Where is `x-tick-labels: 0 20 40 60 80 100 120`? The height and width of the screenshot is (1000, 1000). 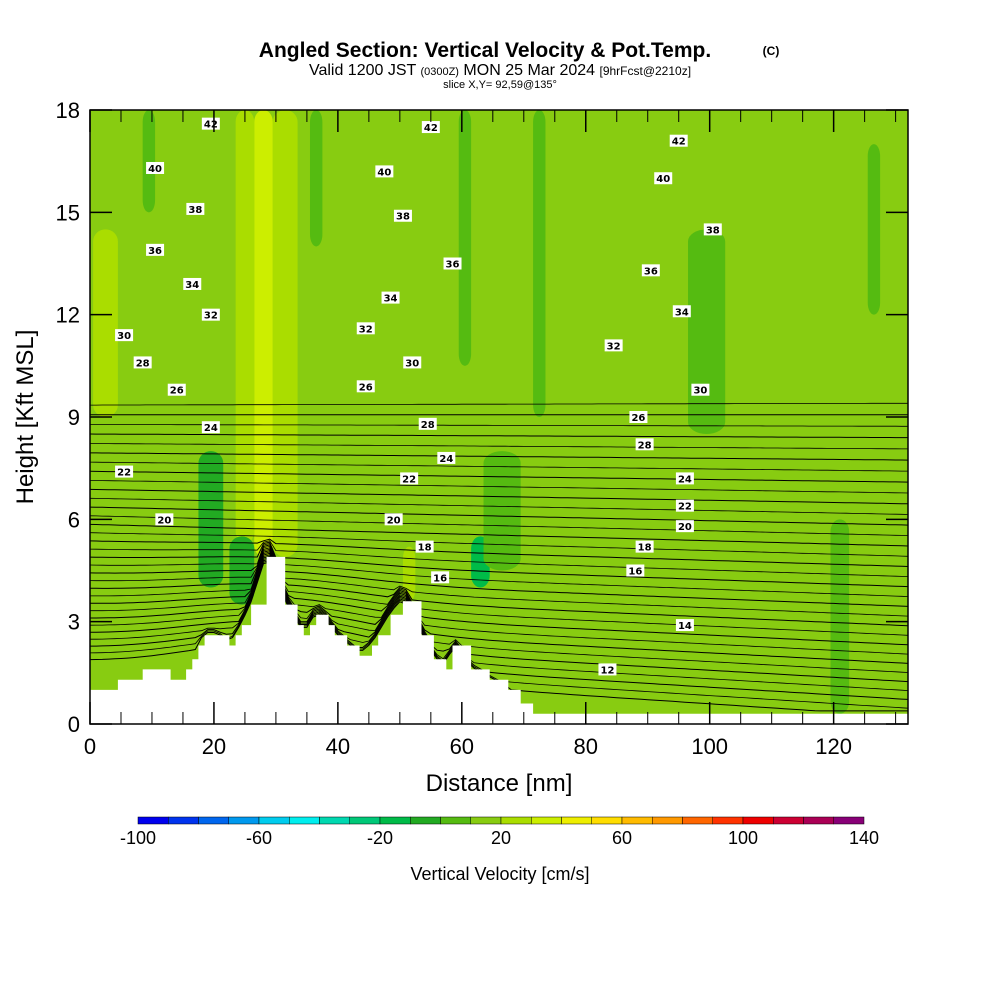
x-tick-labels: 0 20 40 60 80 100 120 is located at coordinates (468, 746).